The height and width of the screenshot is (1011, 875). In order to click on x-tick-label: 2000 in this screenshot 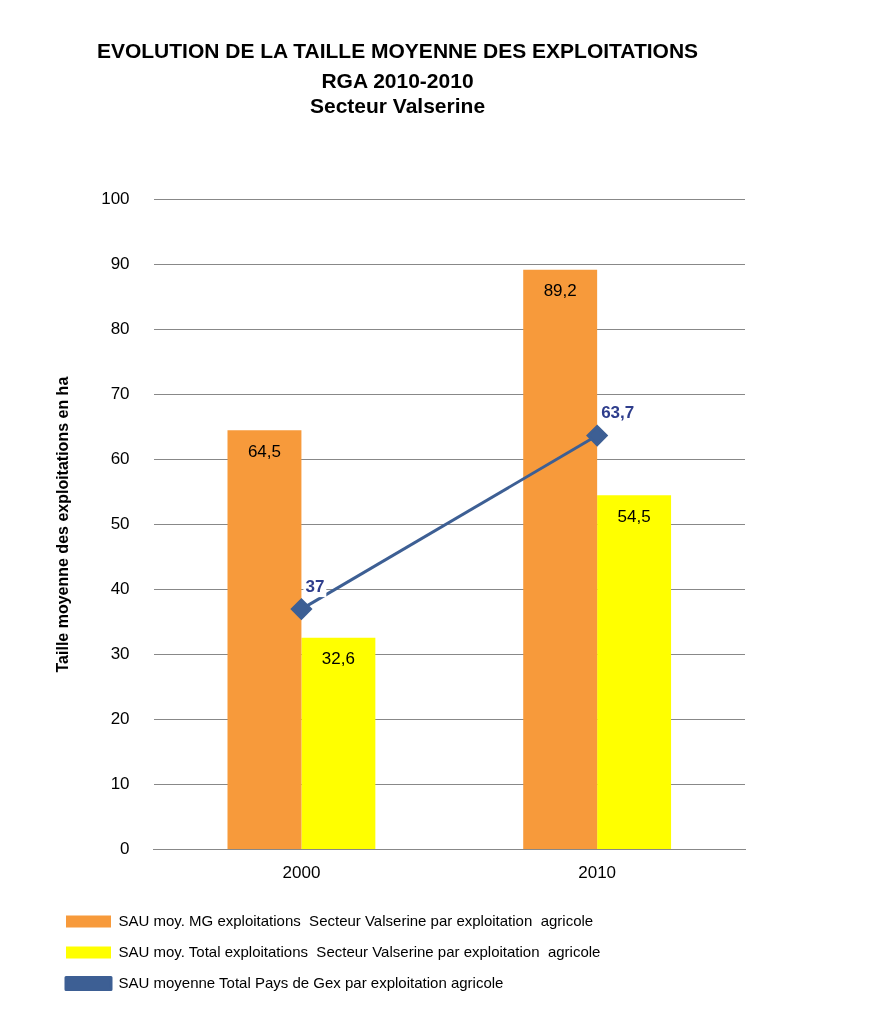, I will do `click(301, 873)`.